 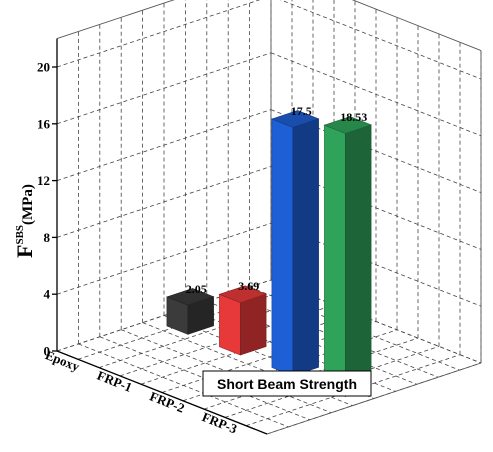 What do you see at coordinates (43, 180) in the screenshot?
I see `y-tick-label: 12` at bounding box center [43, 180].